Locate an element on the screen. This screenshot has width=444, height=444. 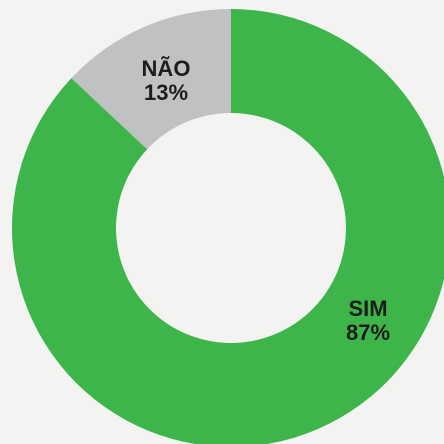
slice-value-label: 87% is located at coordinates (368, 332).